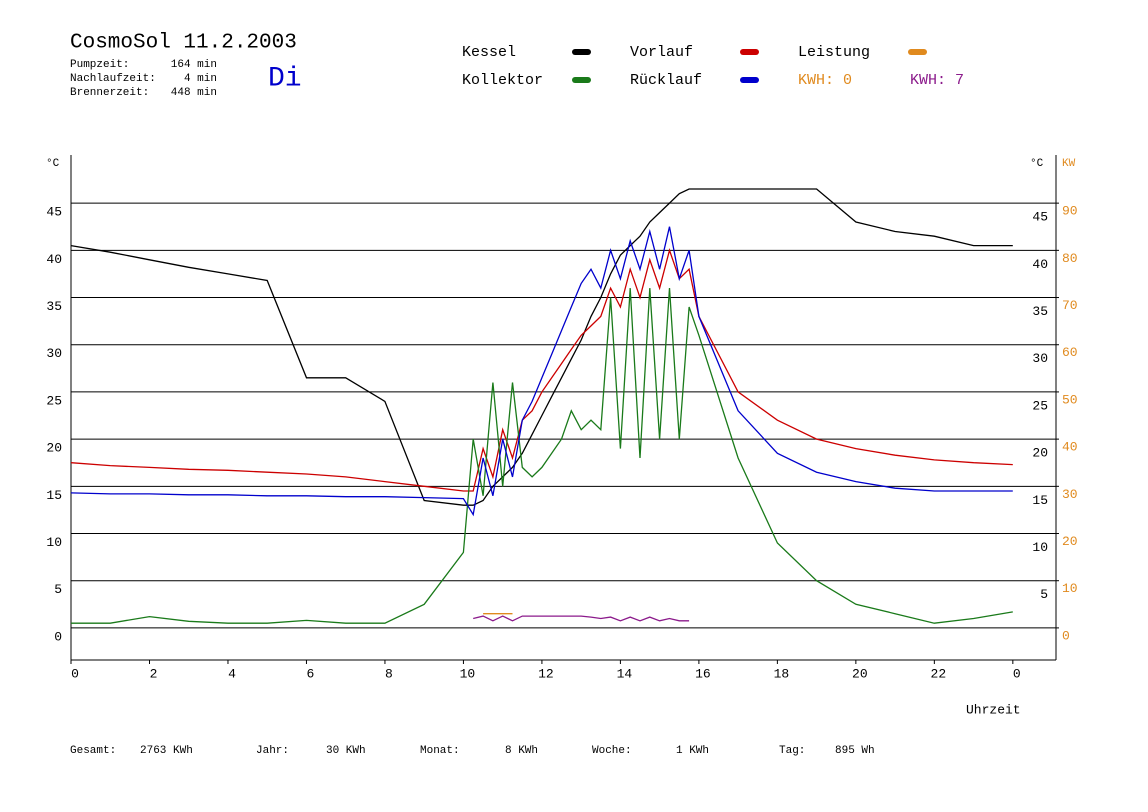 The height and width of the screenshot is (812, 1148). What do you see at coordinates (1040, 217) in the screenshot?
I see `y-tick-label-right: 45` at bounding box center [1040, 217].